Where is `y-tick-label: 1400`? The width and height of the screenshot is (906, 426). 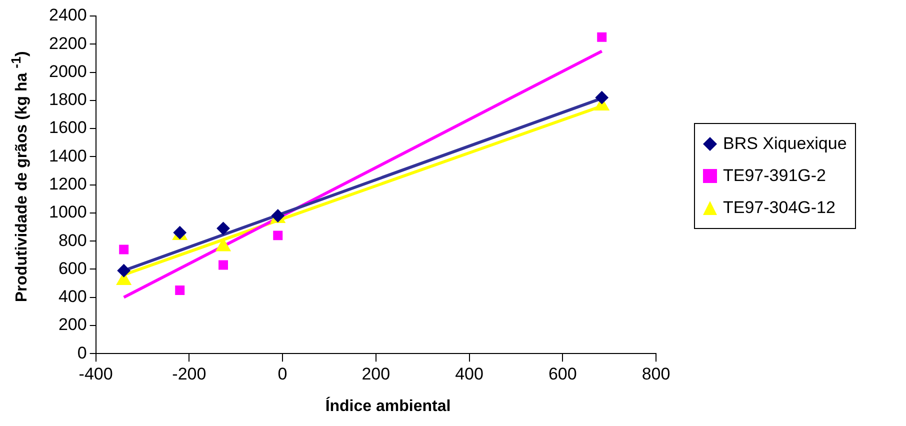
y-tick-label: 1400 is located at coordinates (67, 156).